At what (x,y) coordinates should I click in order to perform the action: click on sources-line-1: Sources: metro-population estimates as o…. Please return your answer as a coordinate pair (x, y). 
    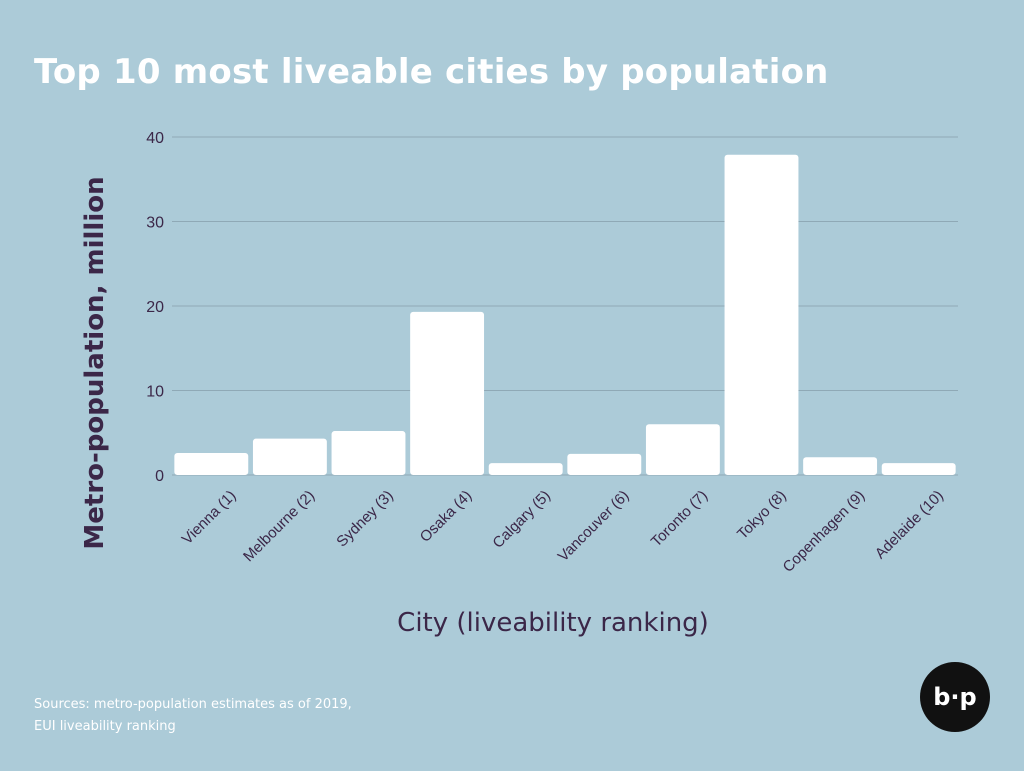
    Looking at the image, I should click on (193, 704).